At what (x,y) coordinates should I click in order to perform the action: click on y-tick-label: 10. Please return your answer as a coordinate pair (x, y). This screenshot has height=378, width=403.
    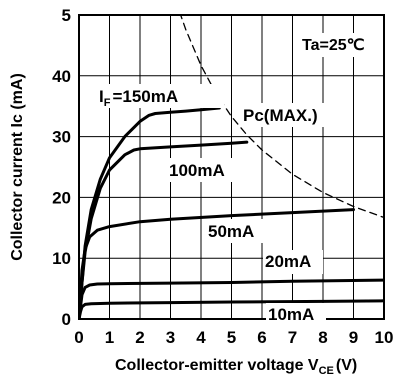
    Looking at the image, I should click on (61, 258).